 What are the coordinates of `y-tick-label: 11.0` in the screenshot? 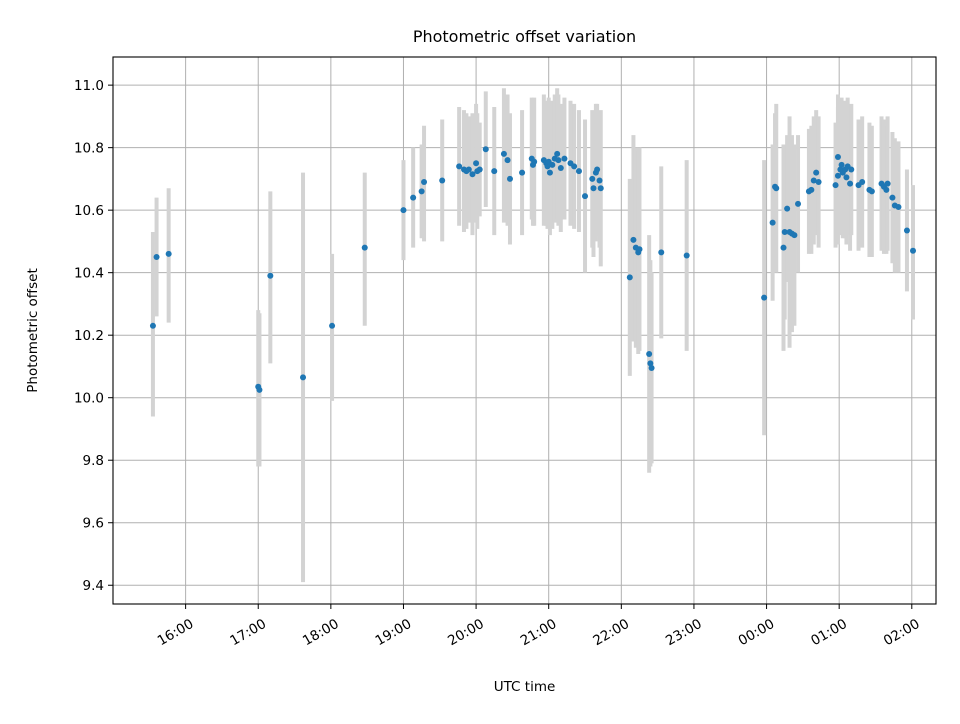 It's located at (89, 86).